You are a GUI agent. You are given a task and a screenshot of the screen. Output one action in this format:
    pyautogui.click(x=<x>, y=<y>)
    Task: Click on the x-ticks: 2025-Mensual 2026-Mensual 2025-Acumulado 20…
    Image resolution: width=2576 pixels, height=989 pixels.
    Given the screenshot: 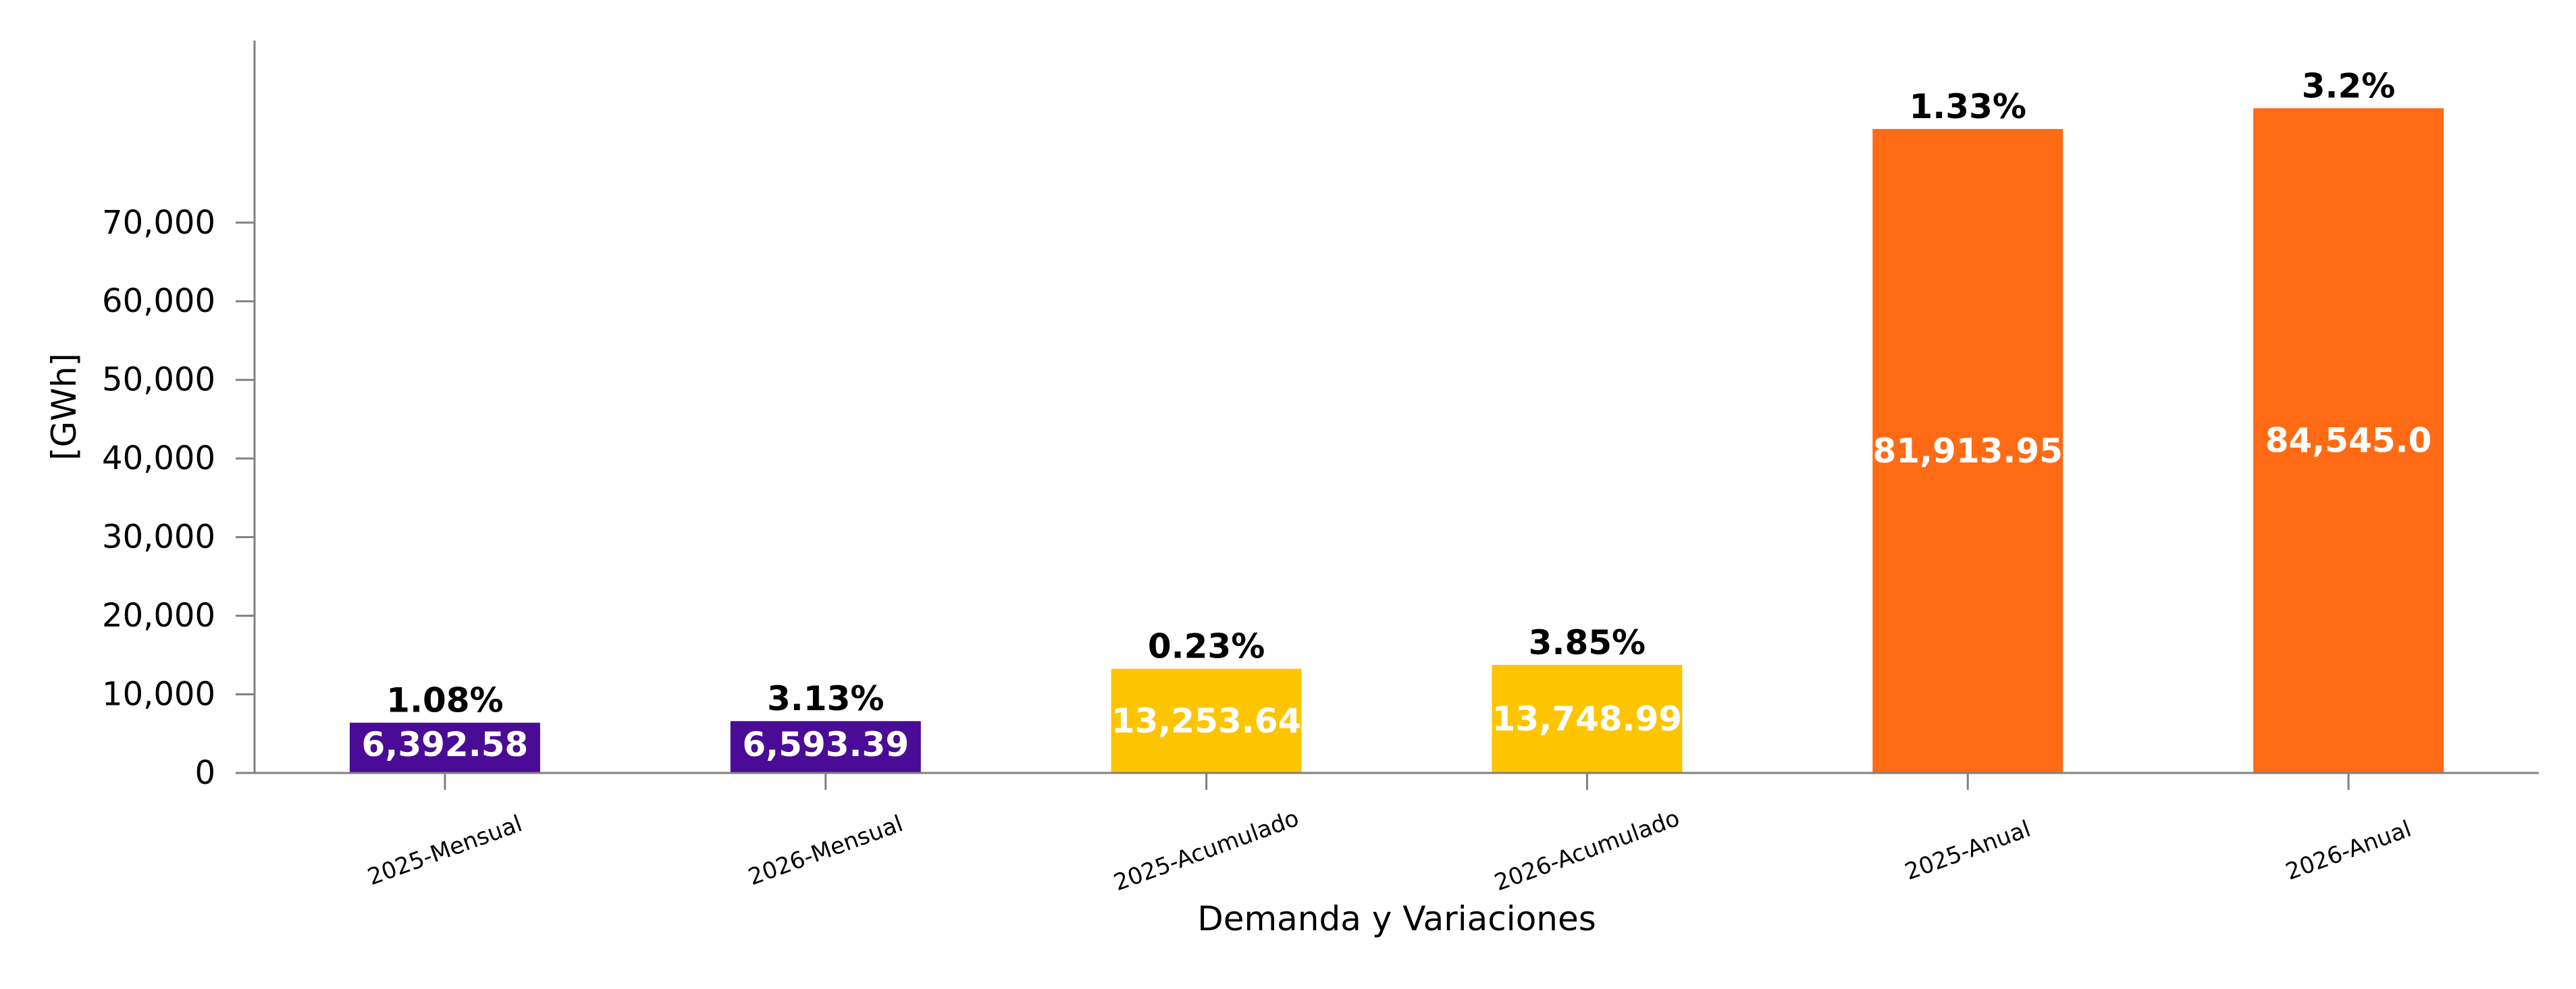 What is the action you would take?
    pyautogui.click(x=1390, y=835)
    